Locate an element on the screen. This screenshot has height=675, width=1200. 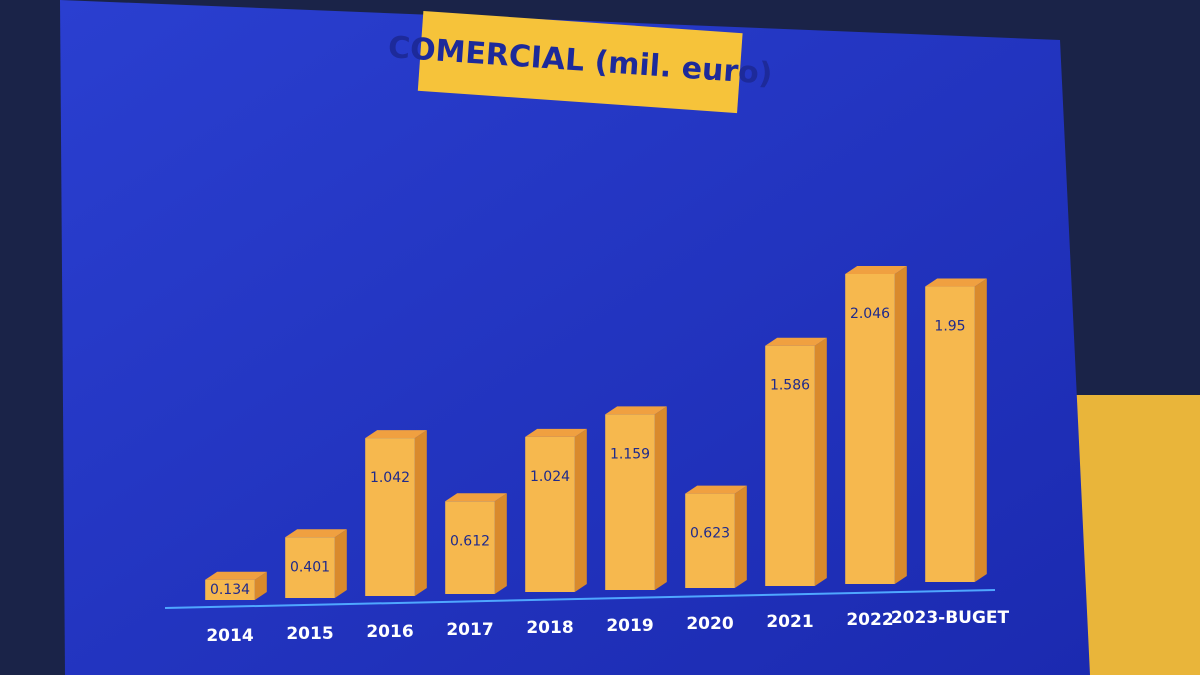
value-label: 0.612 is located at coordinates (470, 541).